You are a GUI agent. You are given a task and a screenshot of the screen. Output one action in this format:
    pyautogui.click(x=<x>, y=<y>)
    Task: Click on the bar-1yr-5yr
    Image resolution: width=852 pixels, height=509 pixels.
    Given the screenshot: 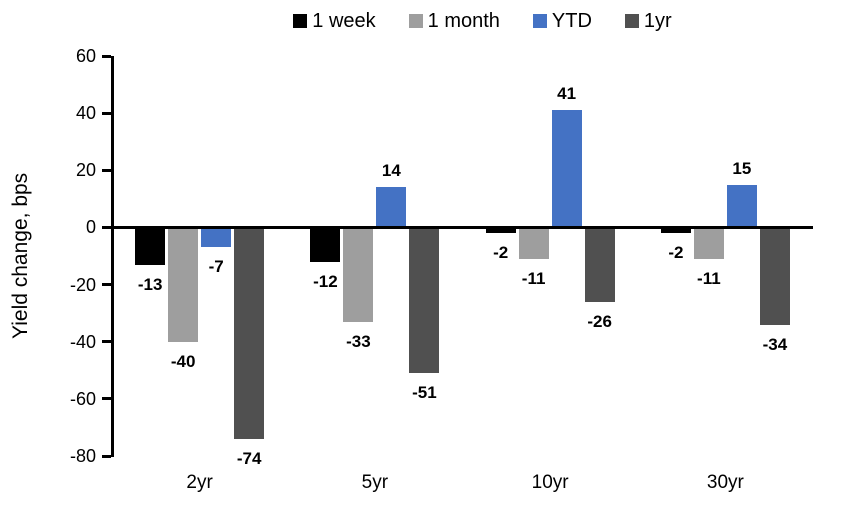 What is the action you would take?
    pyautogui.click(x=424, y=300)
    